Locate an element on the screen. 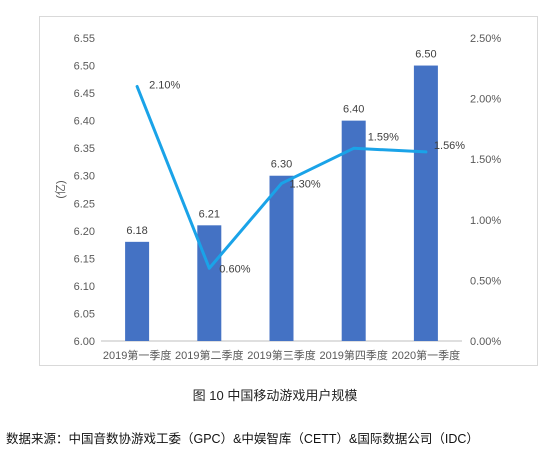  y-left-tick-label: 6.00 is located at coordinates (84, 342).